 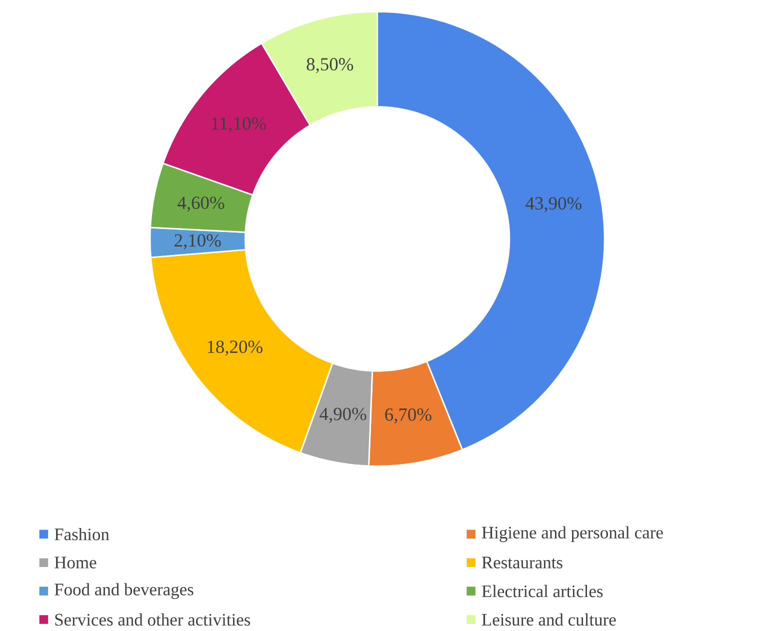 I want to click on legend-label: Fashion, so click(x=82, y=534).